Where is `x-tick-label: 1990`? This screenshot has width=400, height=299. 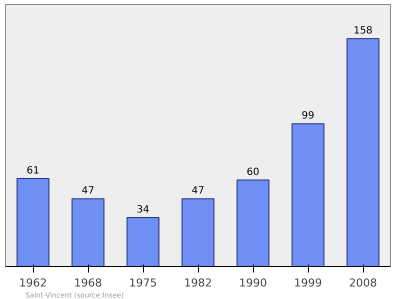
x-tick-label: 1990 is located at coordinates (253, 283).